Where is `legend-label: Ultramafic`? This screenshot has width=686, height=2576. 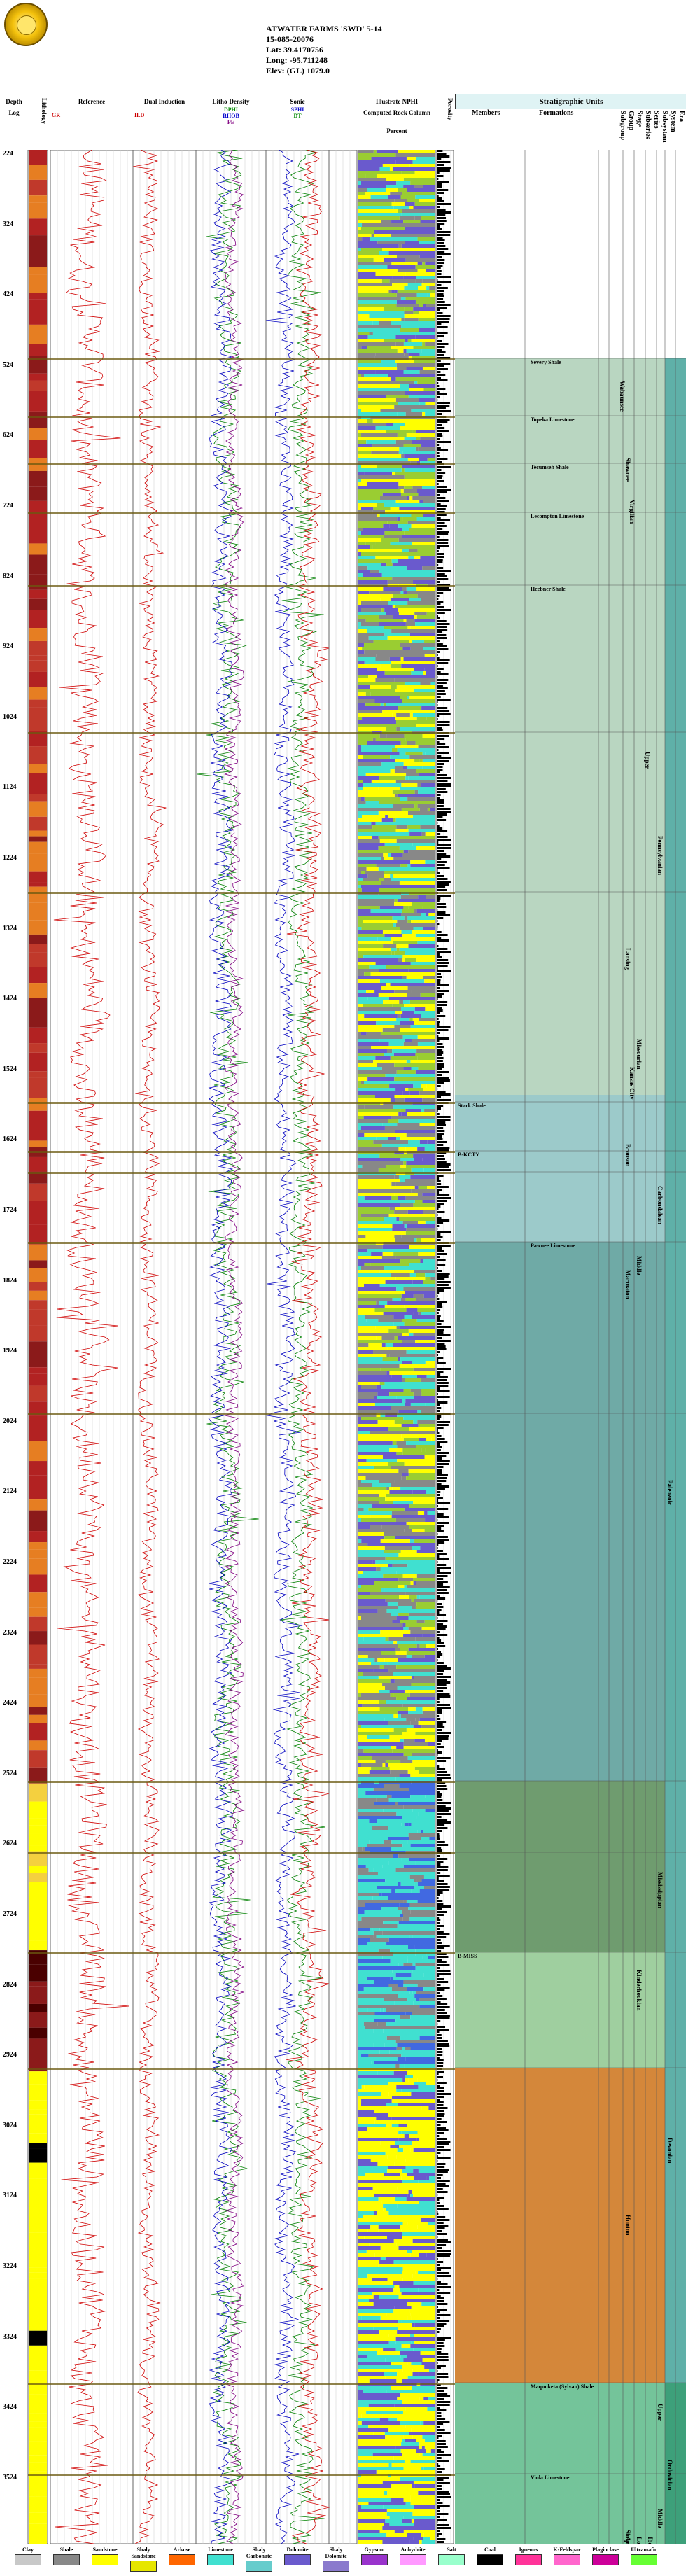 legend-label: Ultramafic is located at coordinates (644, 2550).